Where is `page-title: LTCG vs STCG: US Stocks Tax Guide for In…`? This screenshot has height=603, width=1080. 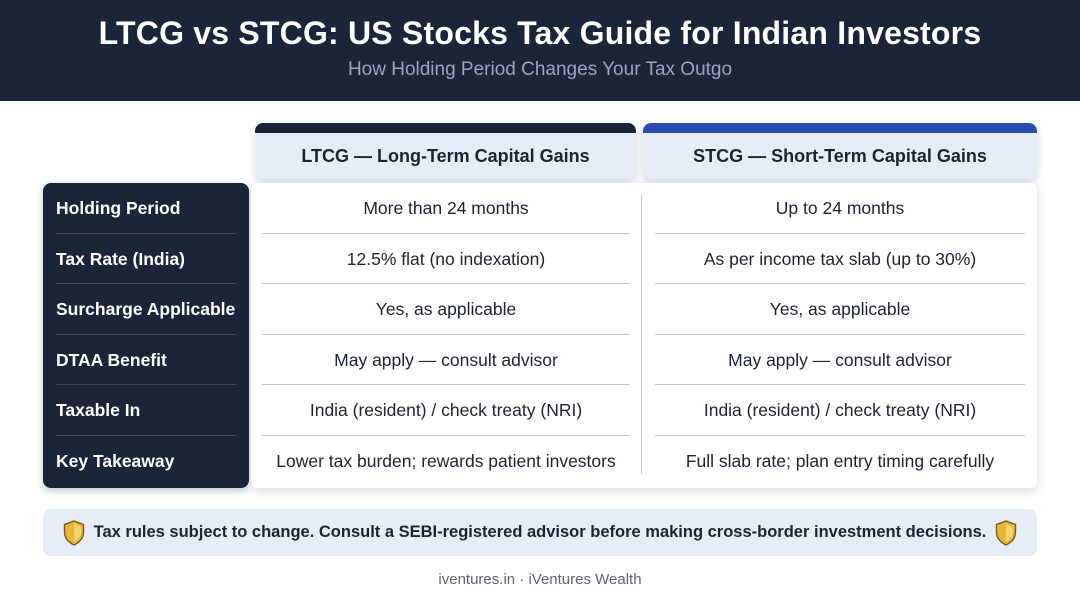
page-title: LTCG vs STCG: US Stocks Tax Guide for In… is located at coordinates (540, 33).